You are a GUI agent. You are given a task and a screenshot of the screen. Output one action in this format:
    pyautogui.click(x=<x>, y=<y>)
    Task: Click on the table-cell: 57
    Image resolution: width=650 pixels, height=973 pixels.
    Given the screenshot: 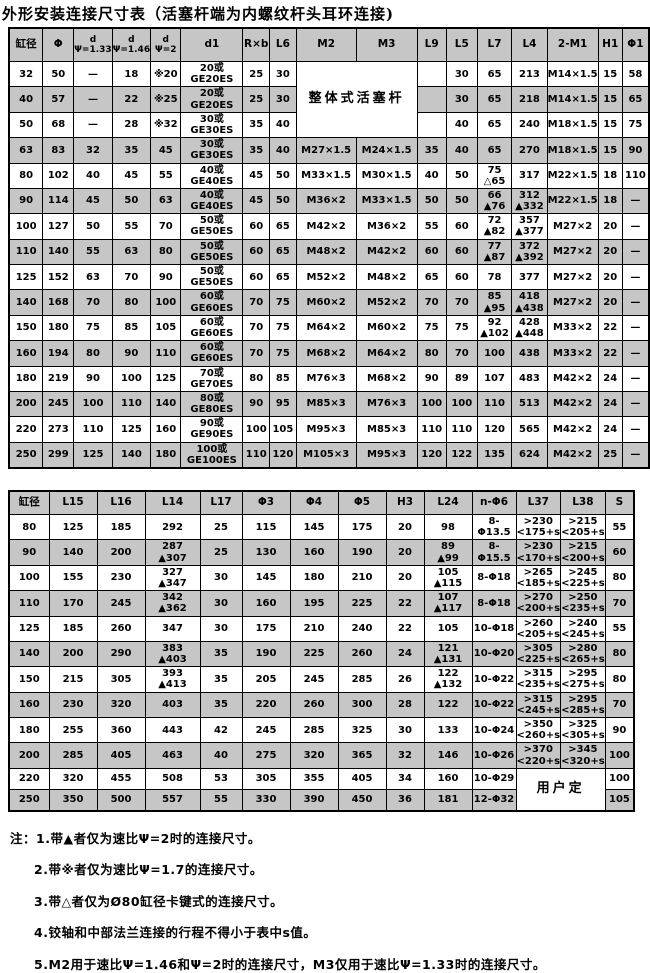 What is the action you would take?
    pyautogui.click(x=58, y=99)
    